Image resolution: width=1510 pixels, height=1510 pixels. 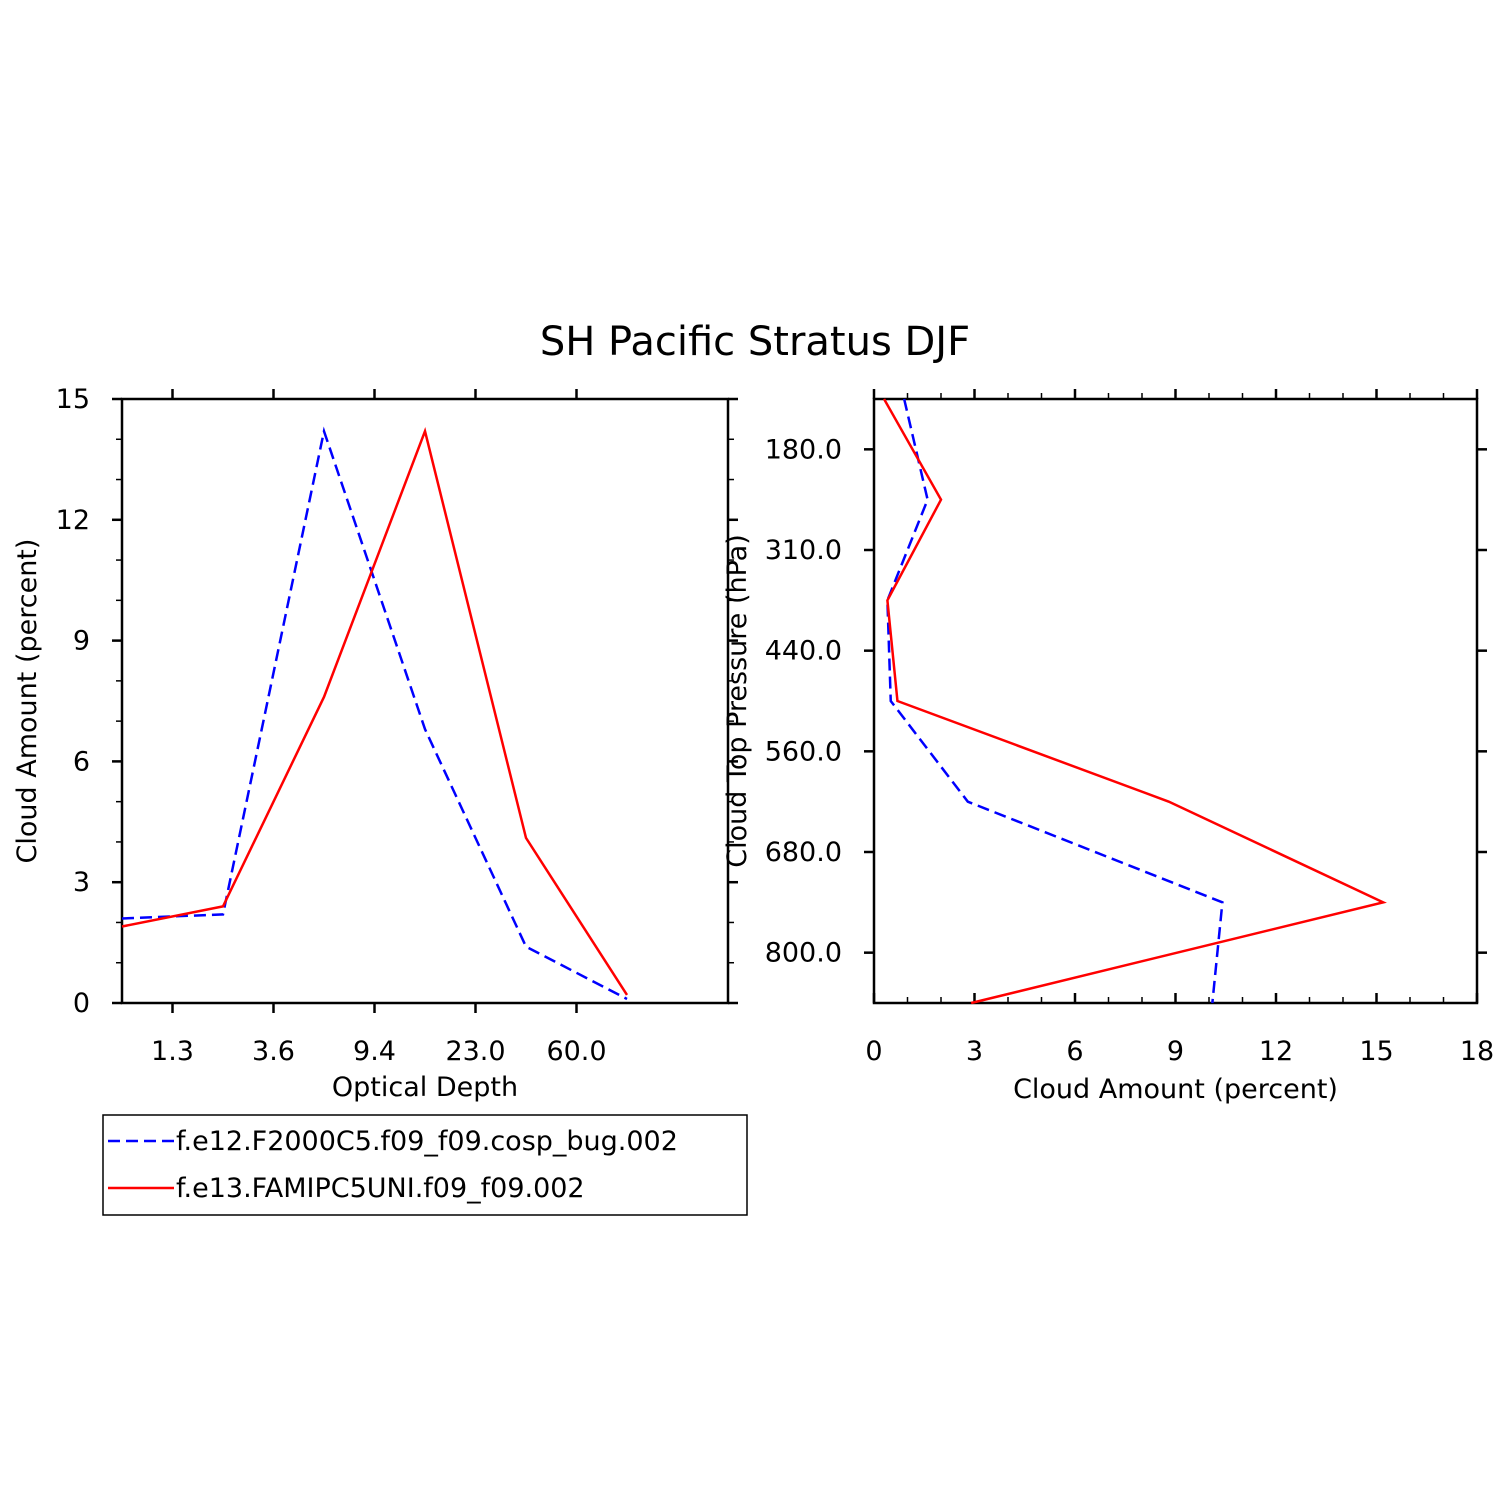 I want to click on right-series-1-line, so click(x=1134, y=701).